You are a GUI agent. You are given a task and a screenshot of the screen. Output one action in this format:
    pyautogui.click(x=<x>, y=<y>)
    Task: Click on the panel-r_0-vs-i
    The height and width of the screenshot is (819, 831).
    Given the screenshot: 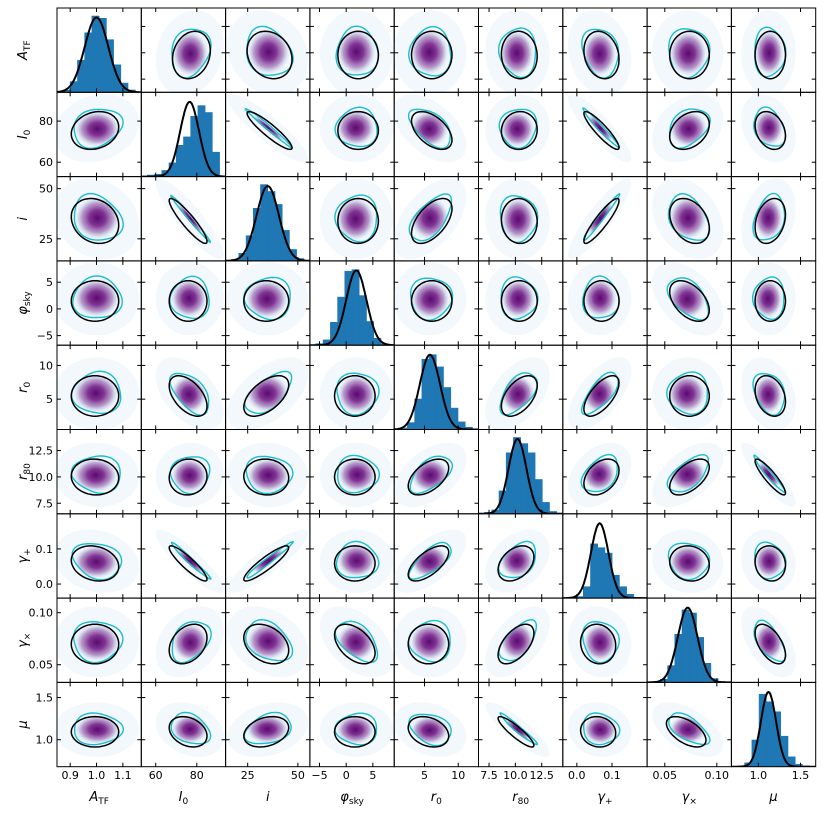 What is the action you would take?
    pyautogui.click(x=268, y=387)
    